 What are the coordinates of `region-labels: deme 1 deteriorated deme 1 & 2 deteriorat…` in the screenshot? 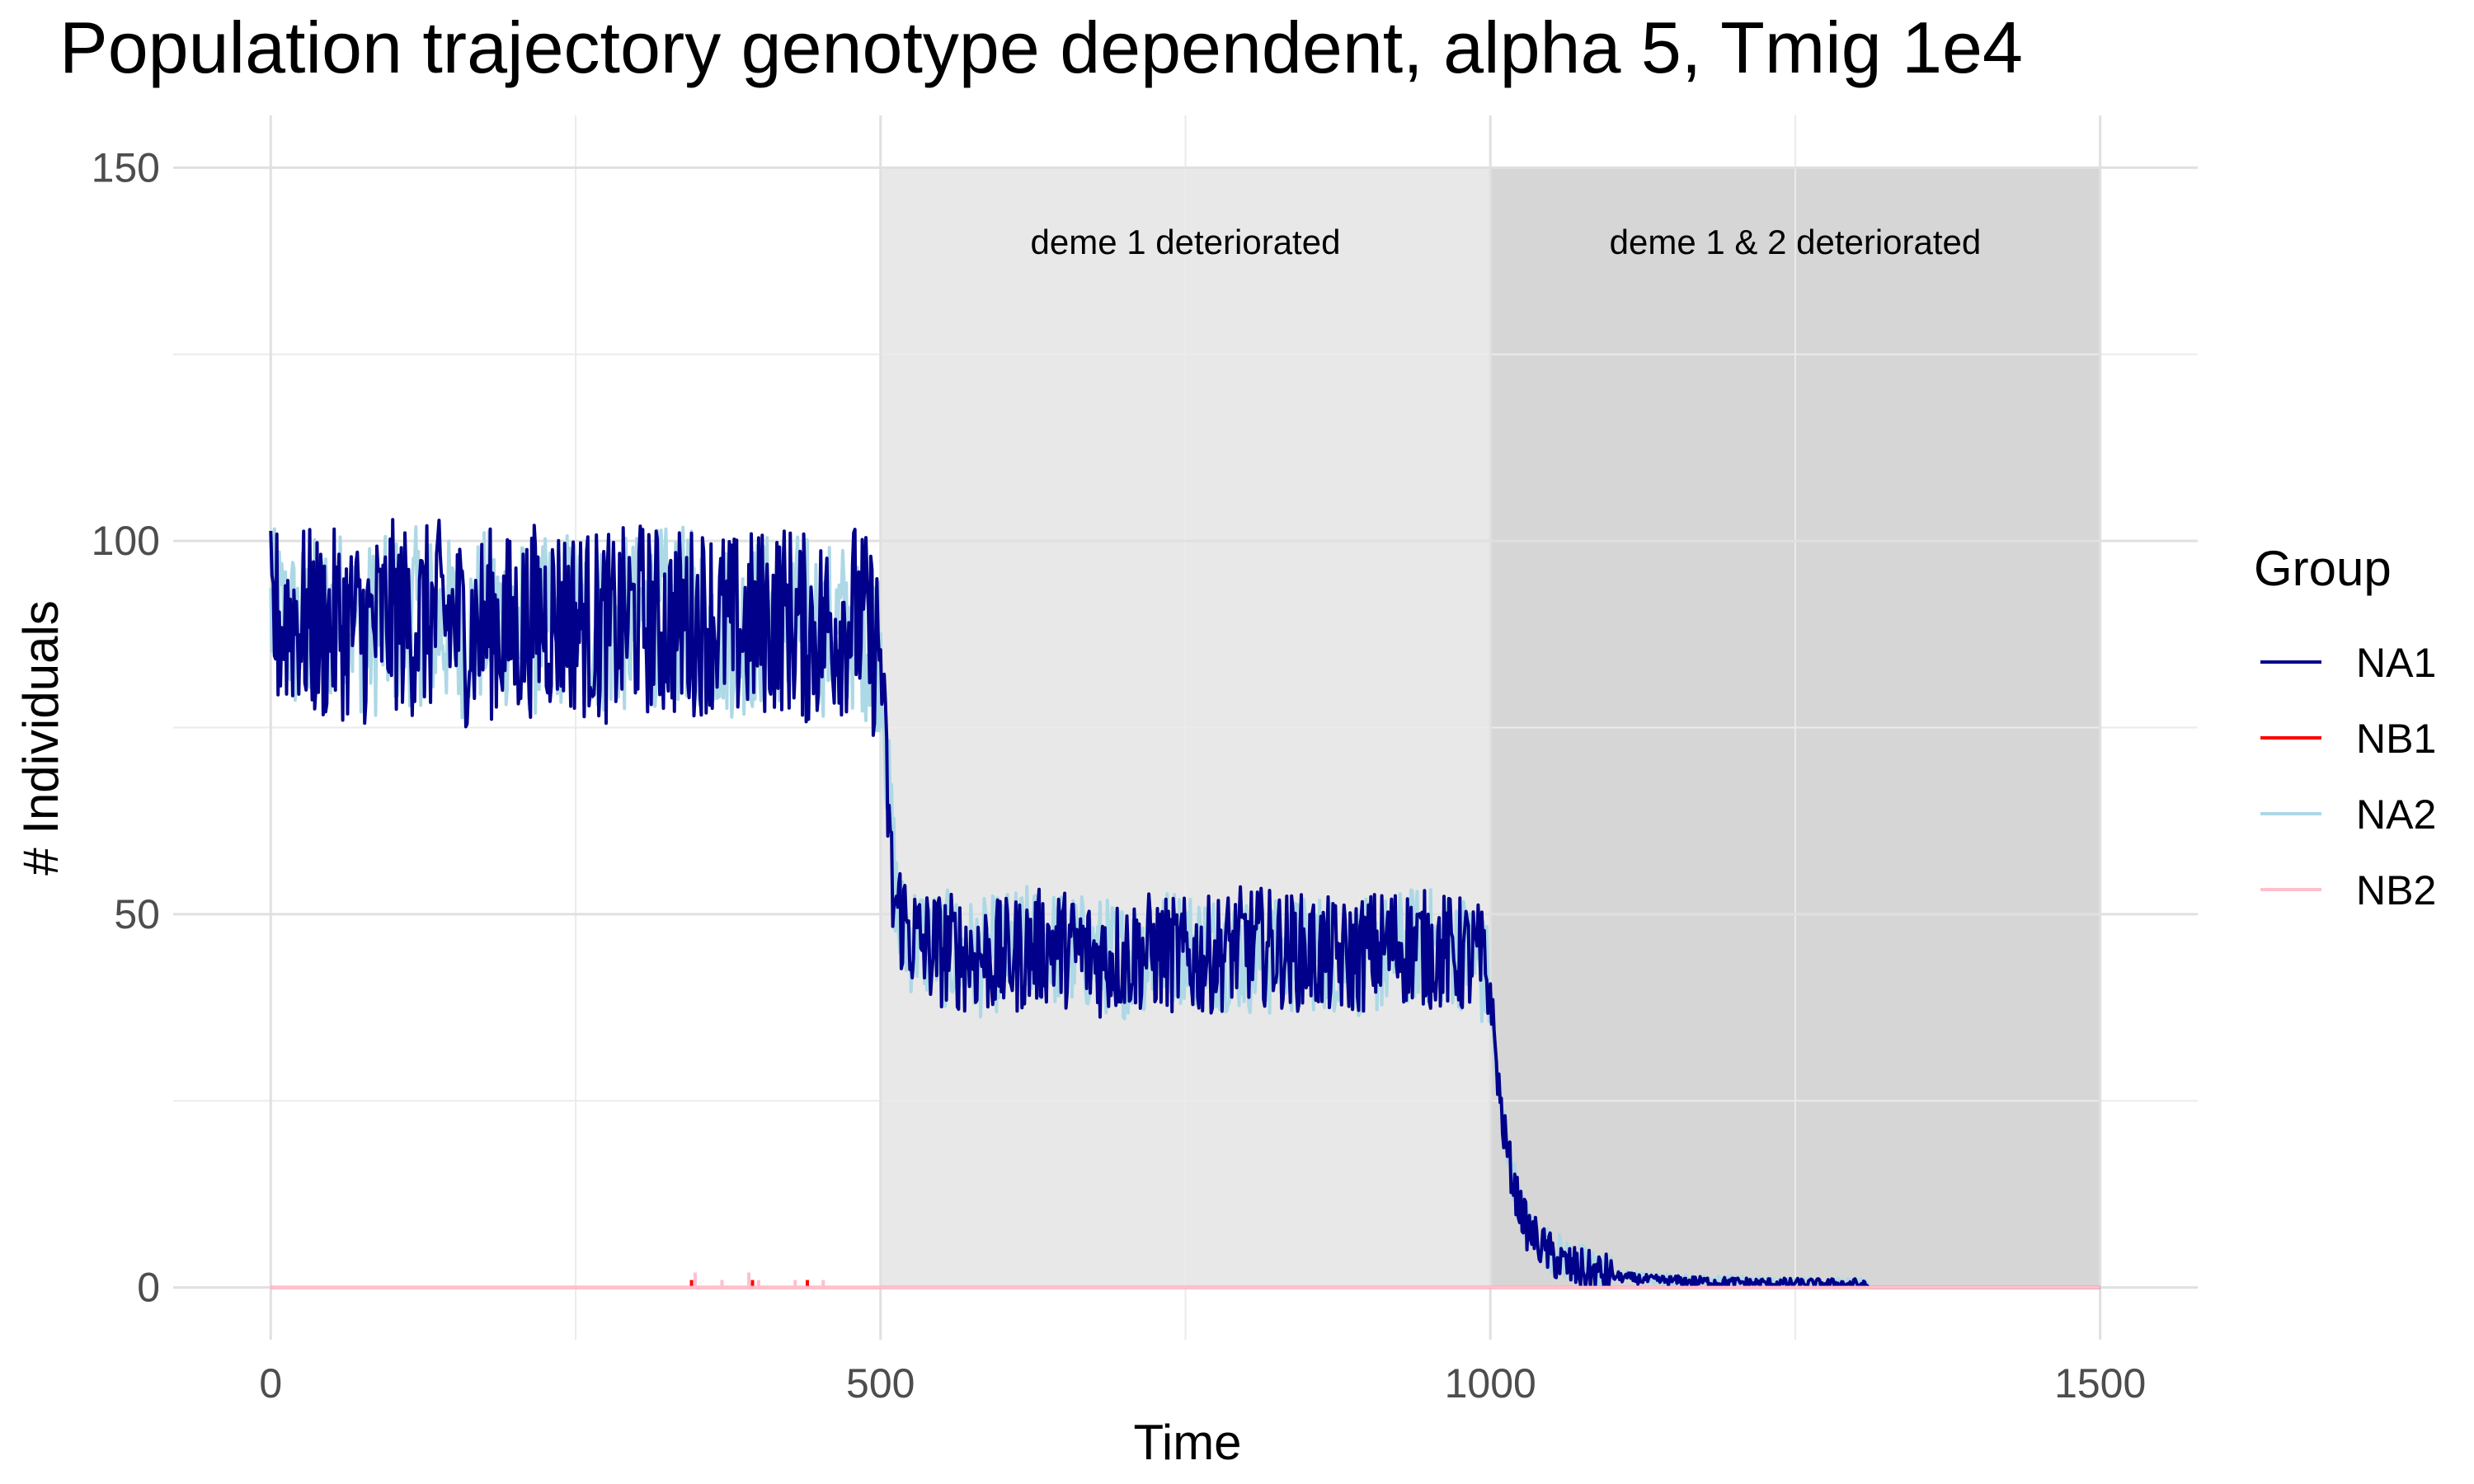 It's located at (1506, 242).